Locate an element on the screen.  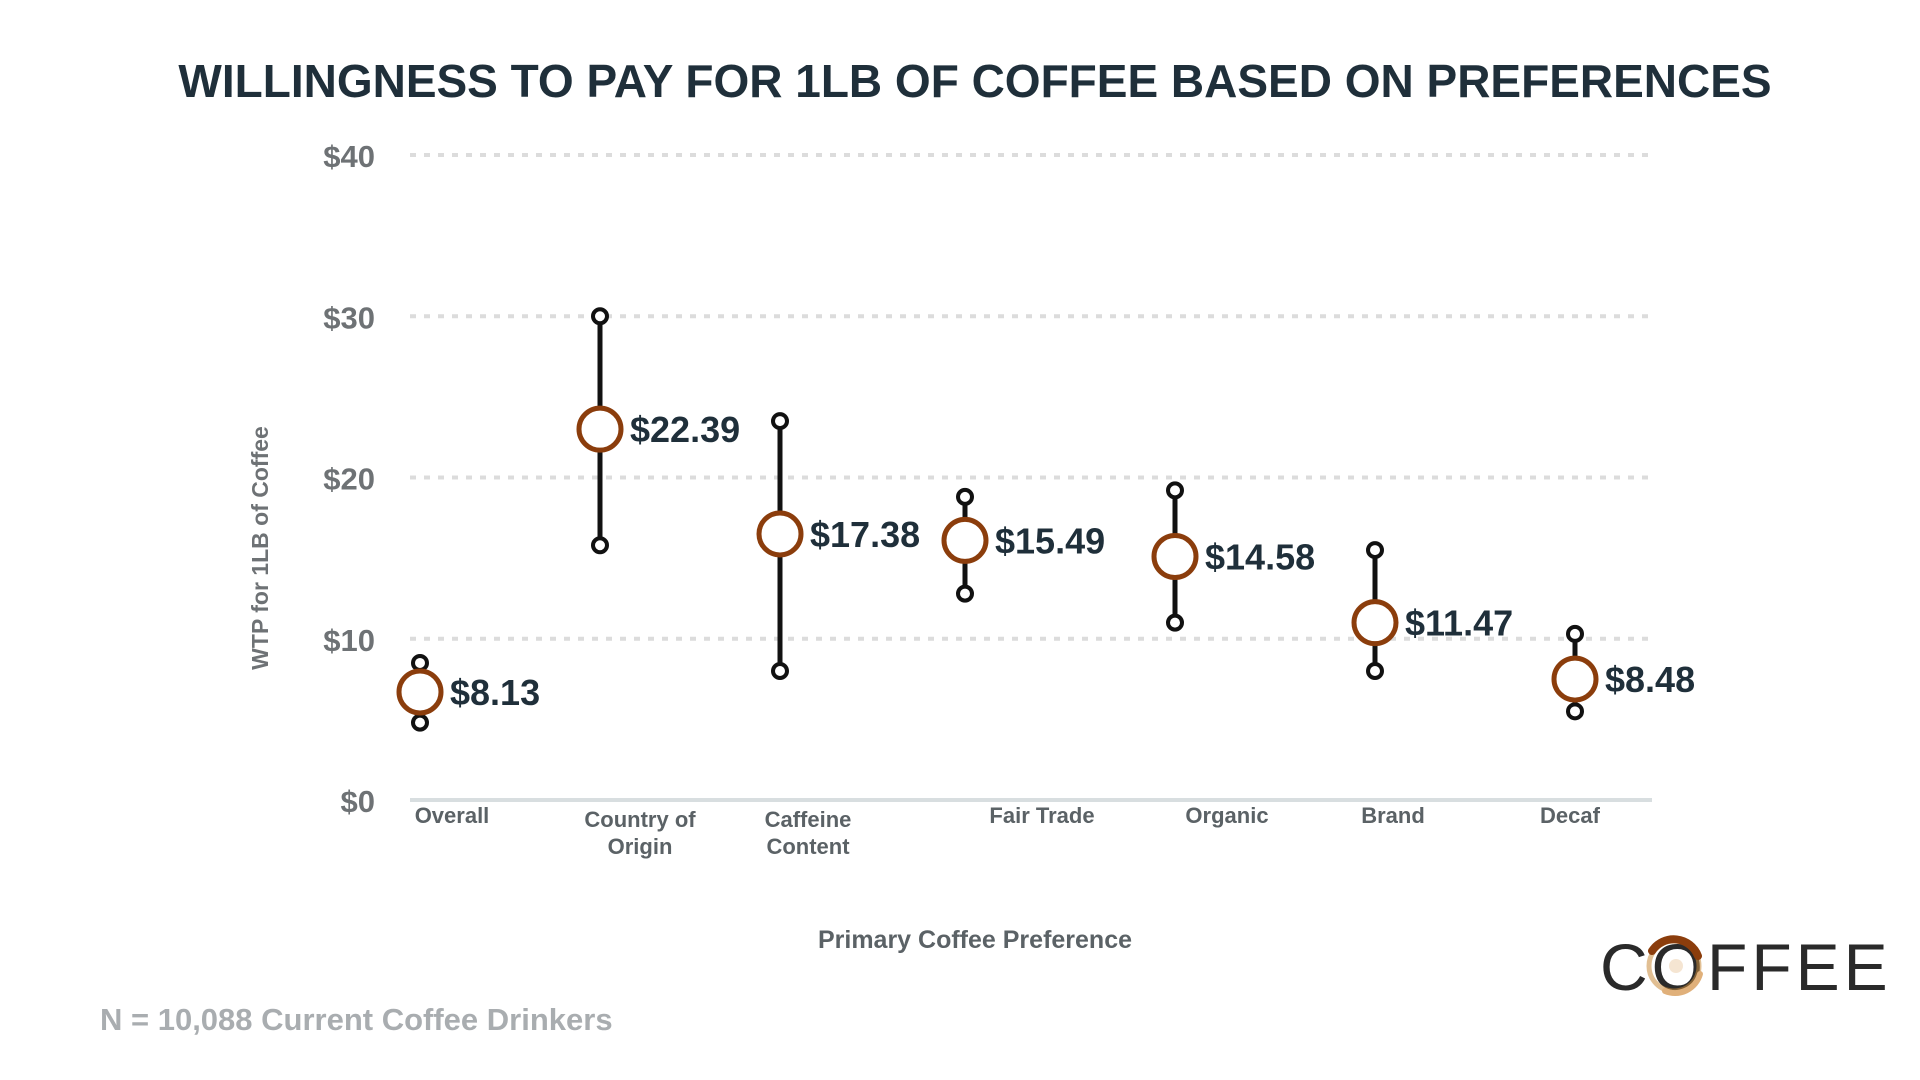
range-point-3: $15.49 is located at coordinates (1023, 545).